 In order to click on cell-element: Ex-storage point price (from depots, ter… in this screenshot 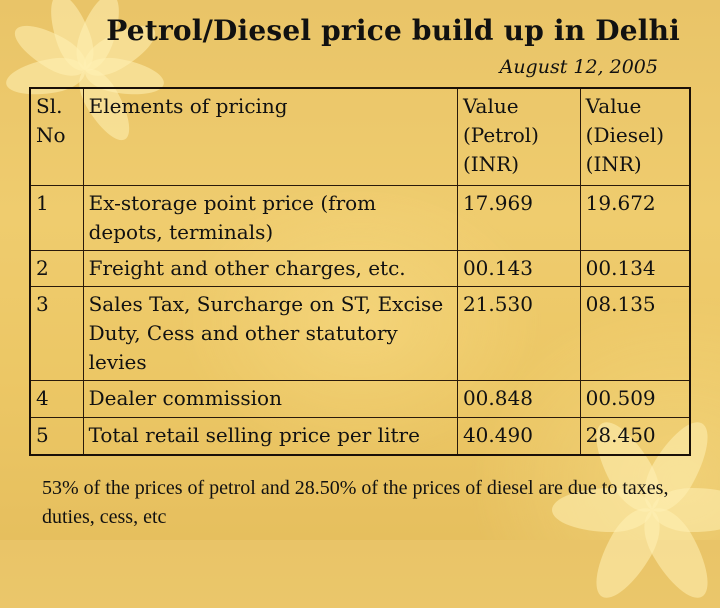, I will do `click(270, 218)`.